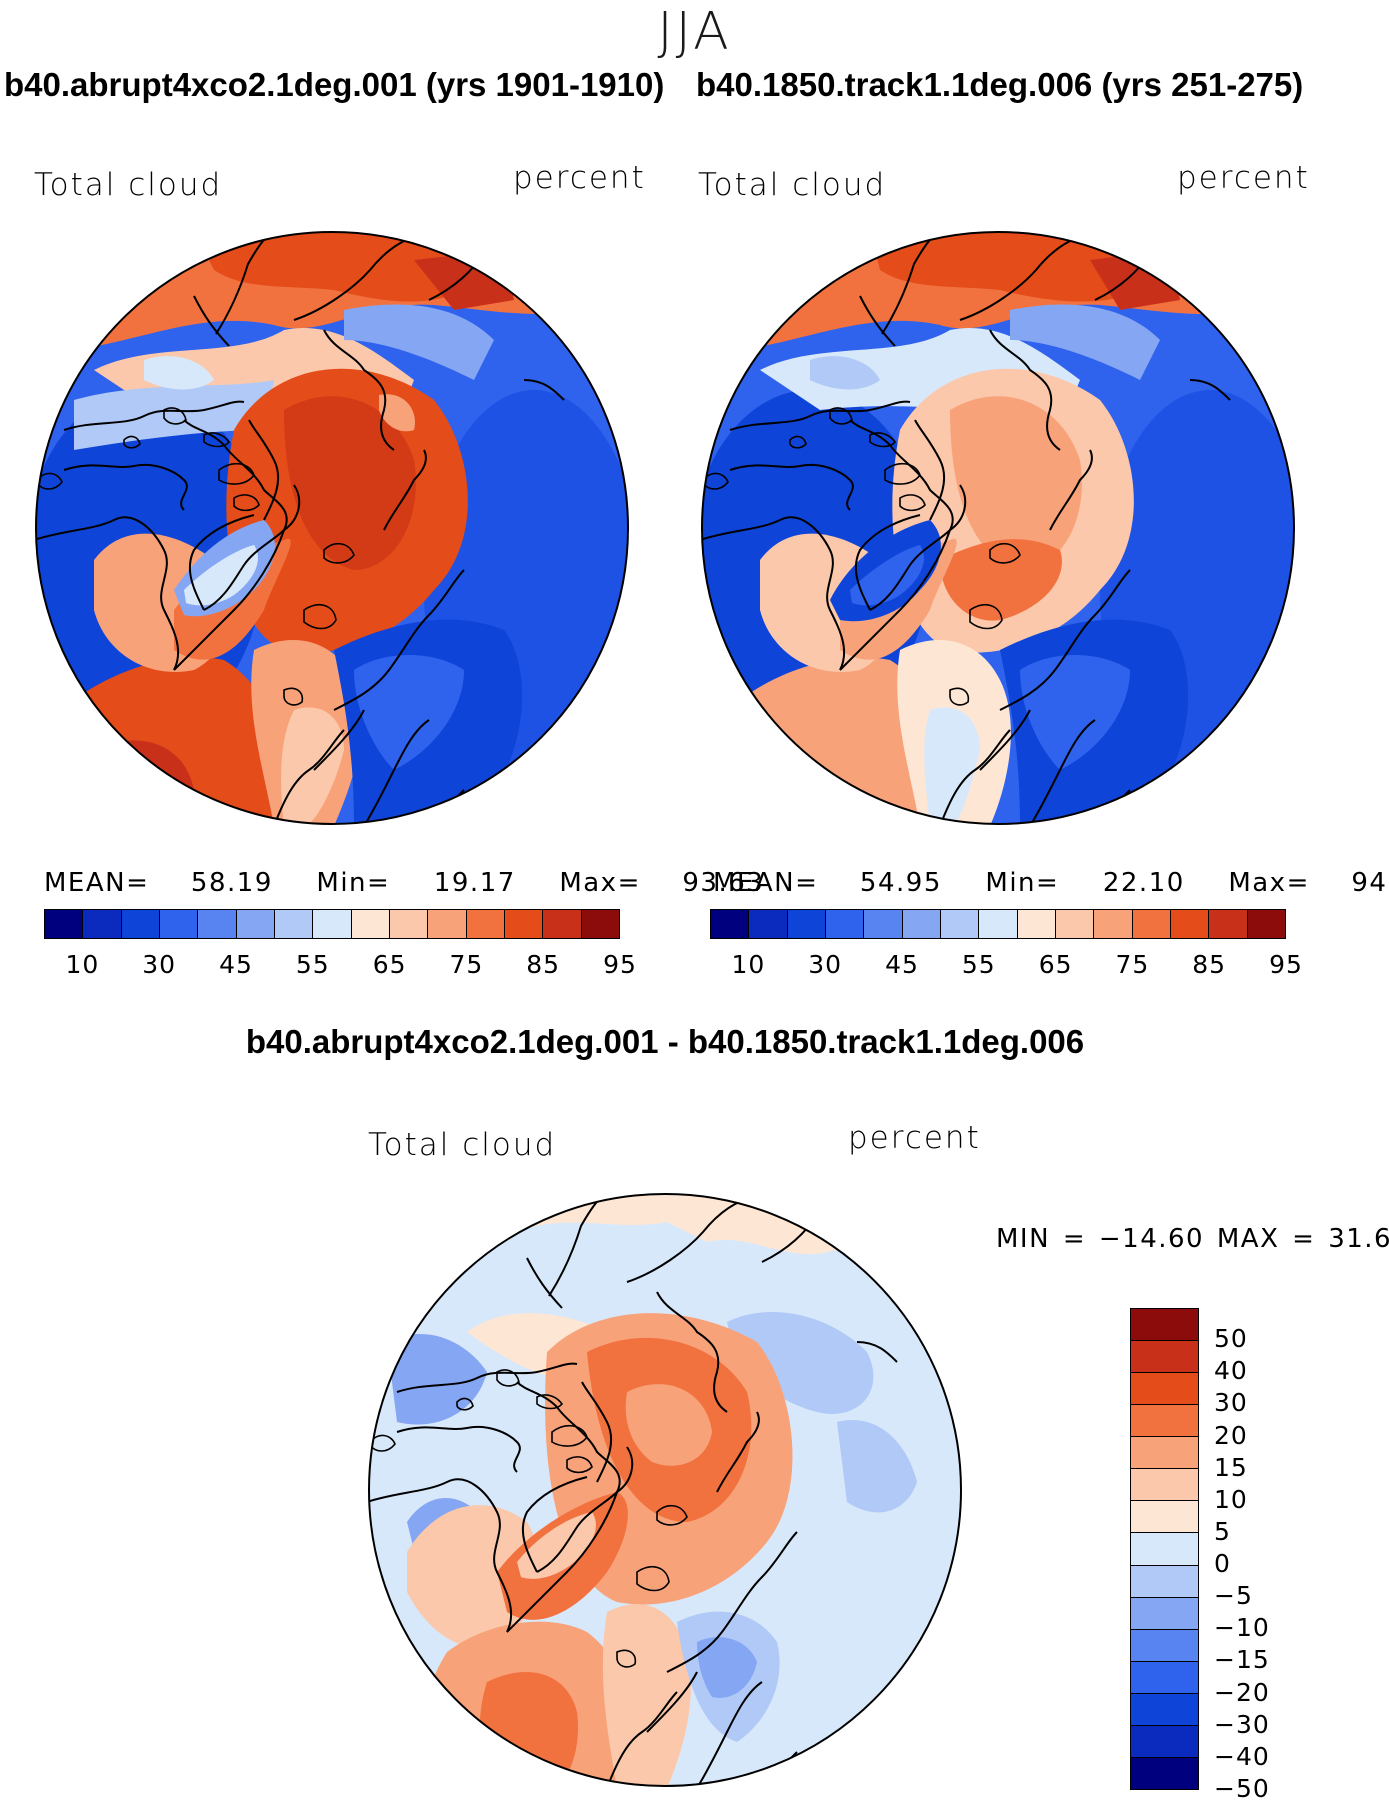  Describe the element at coordinates (82, 964) in the screenshot. I see `panel1-colorbar-tick-label: 10` at that location.